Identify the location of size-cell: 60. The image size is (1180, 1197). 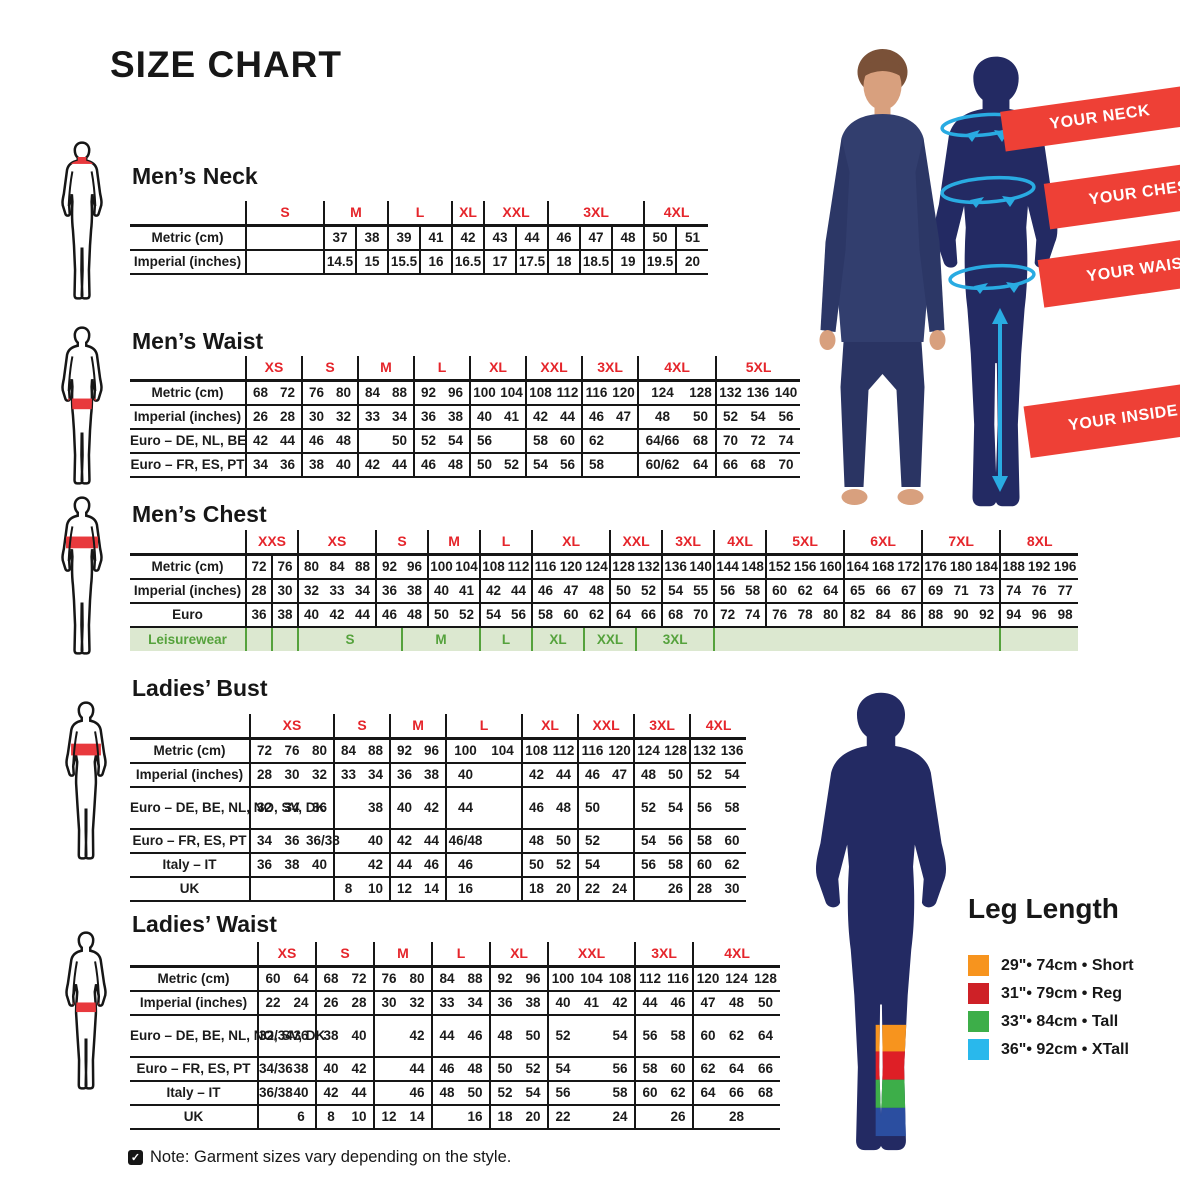
(732, 841).